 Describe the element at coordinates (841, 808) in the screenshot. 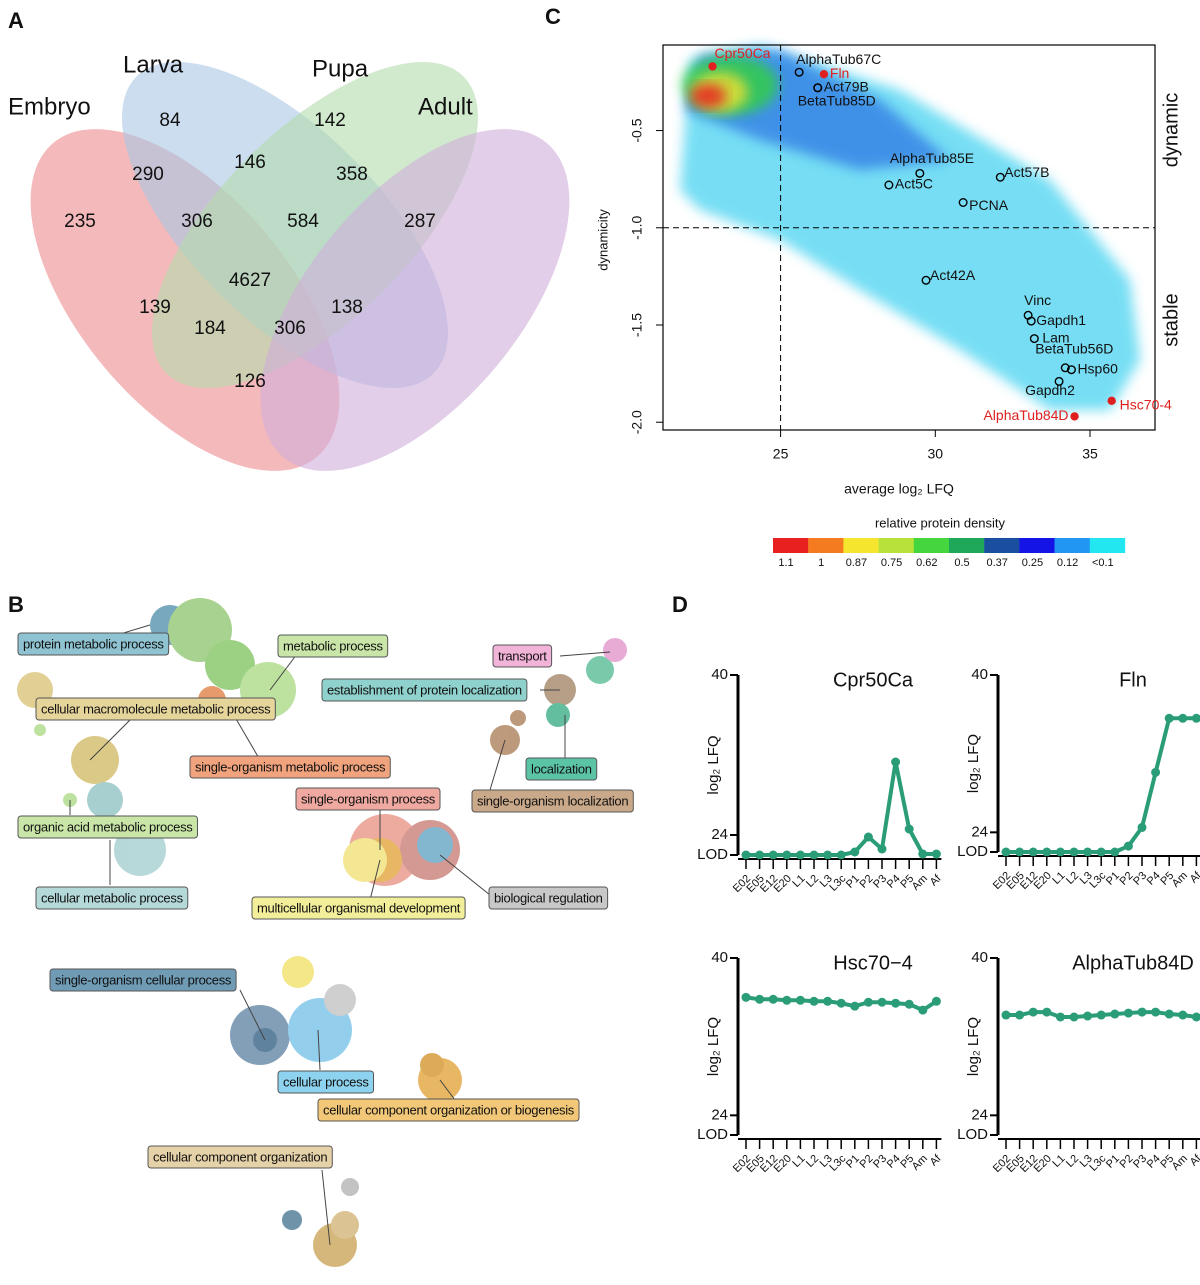

I see `series-line` at that location.